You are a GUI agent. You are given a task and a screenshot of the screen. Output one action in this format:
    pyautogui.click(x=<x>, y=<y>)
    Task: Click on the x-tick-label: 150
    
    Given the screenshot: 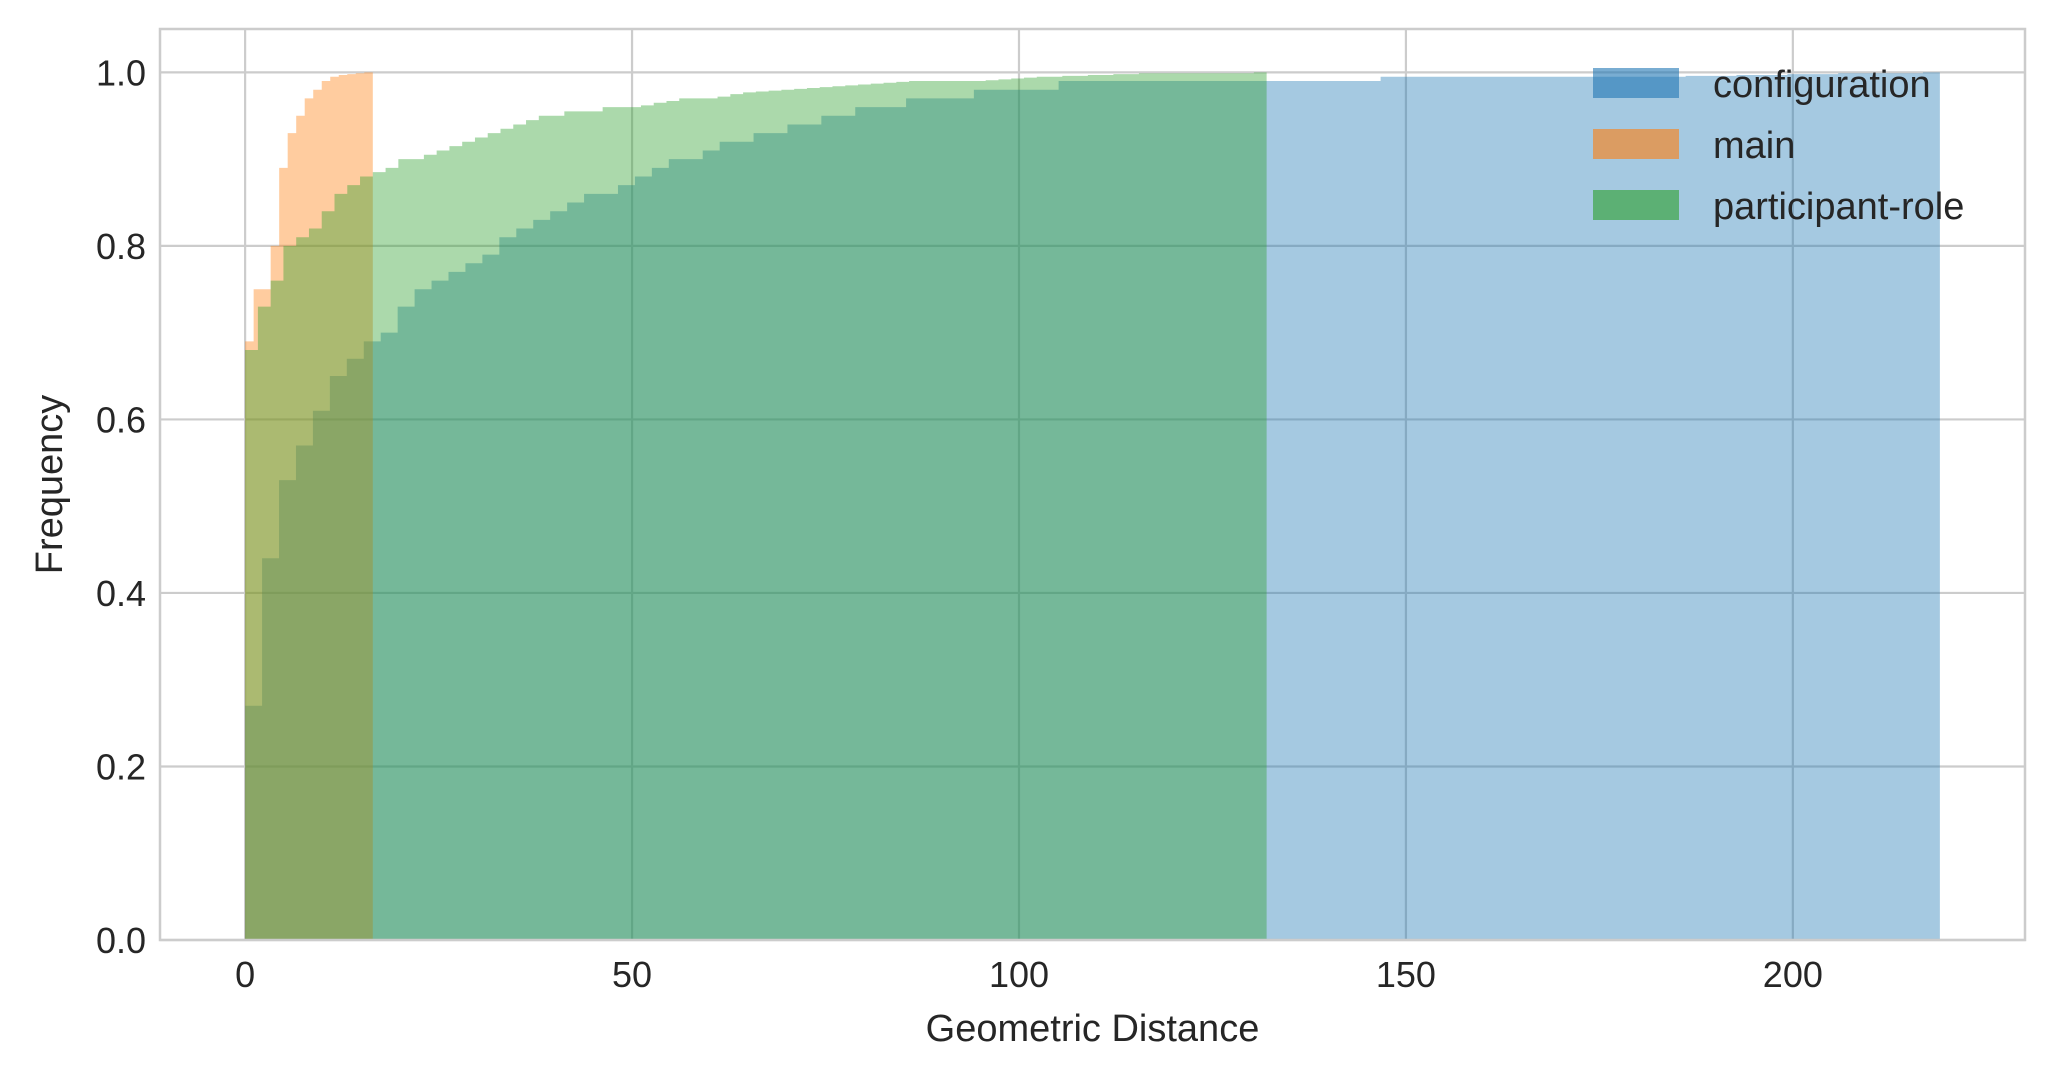 What is the action you would take?
    pyautogui.click(x=1406, y=974)
    